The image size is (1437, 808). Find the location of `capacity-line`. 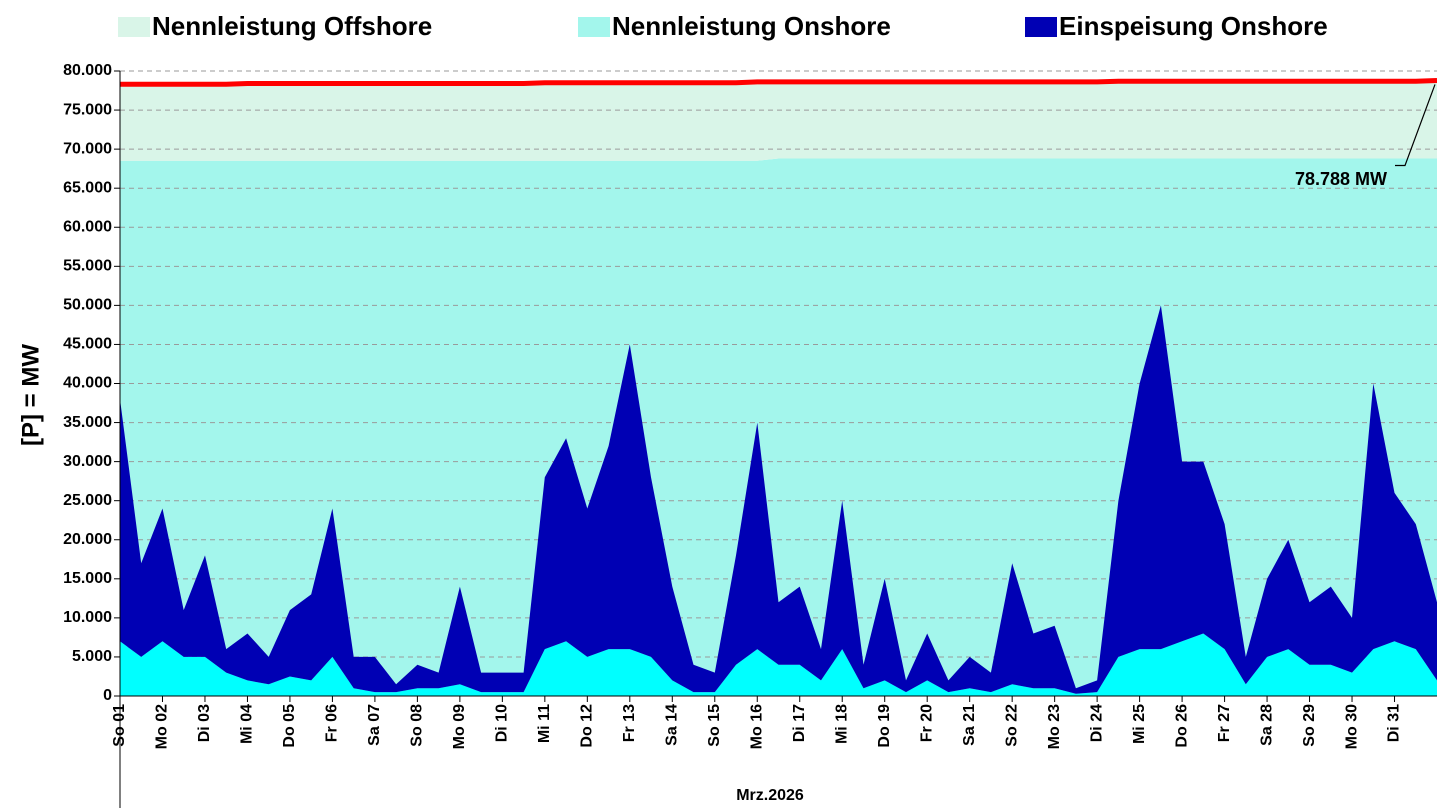

capacity-line is located at coordinates (778, 82).